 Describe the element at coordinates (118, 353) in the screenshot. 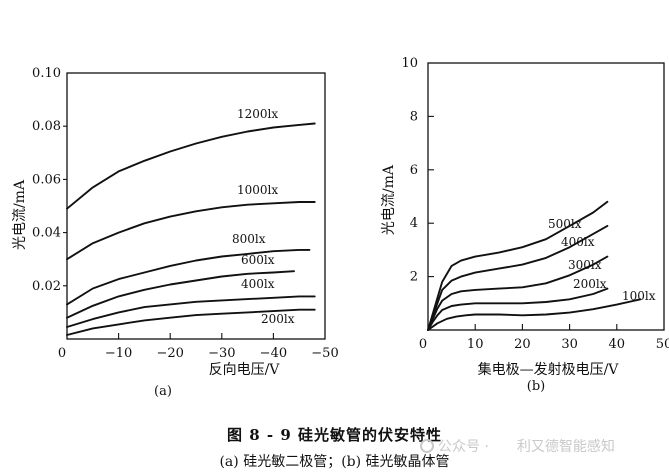

I see `x-tick-label: −10` at that location.